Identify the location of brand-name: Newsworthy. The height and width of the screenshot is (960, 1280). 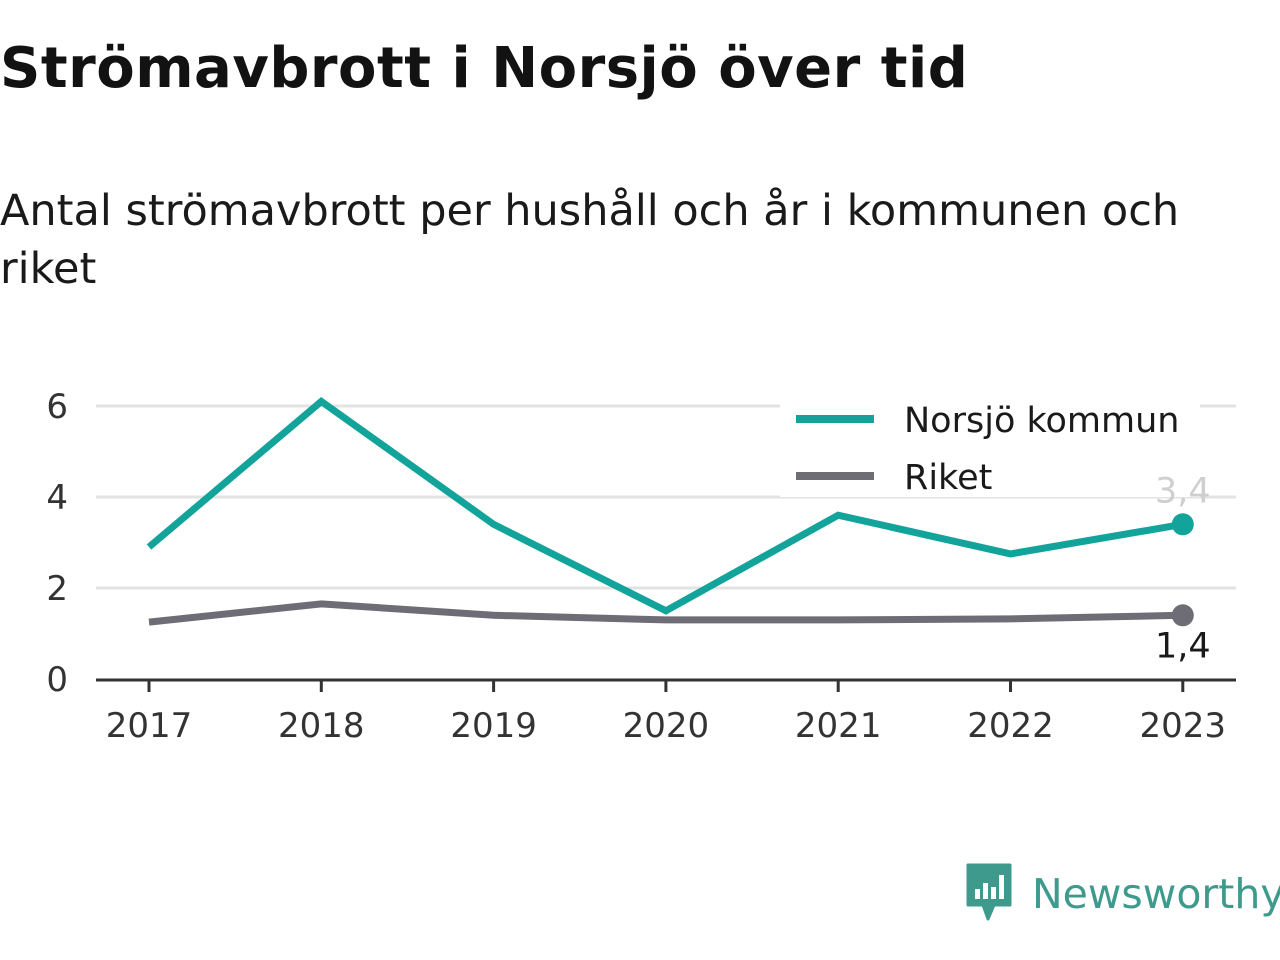
(1156, 894).